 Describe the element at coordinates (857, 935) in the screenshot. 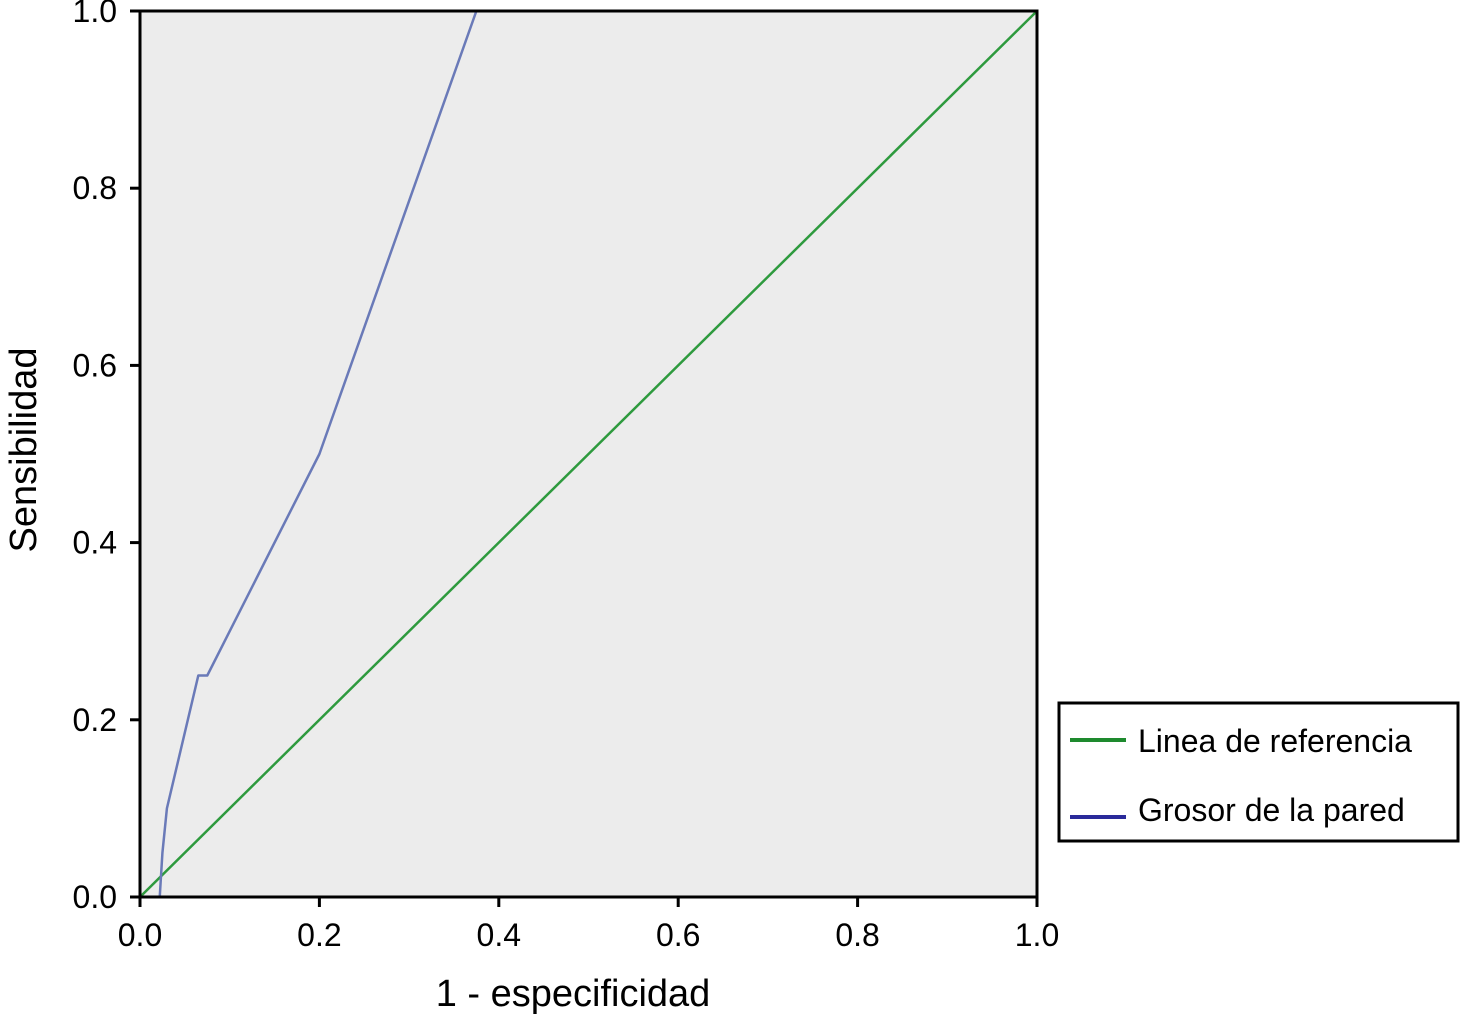

I see `x-tick-label: 0.8` at that location.